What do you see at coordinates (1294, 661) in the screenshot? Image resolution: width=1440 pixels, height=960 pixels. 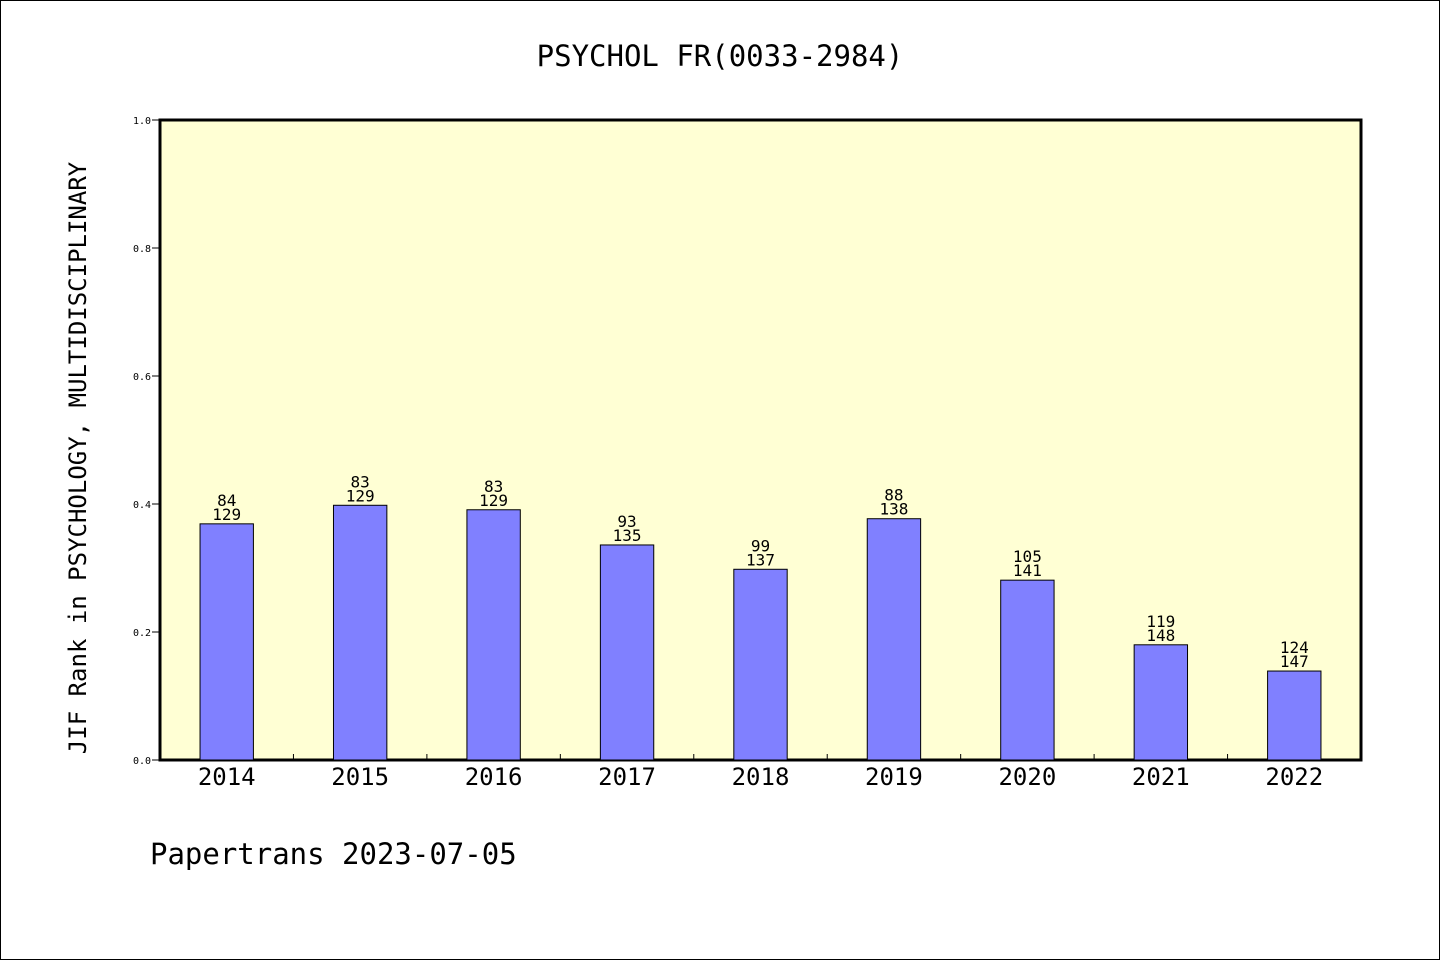 I see `total-label: 147` at bounding box center [1294, 661].